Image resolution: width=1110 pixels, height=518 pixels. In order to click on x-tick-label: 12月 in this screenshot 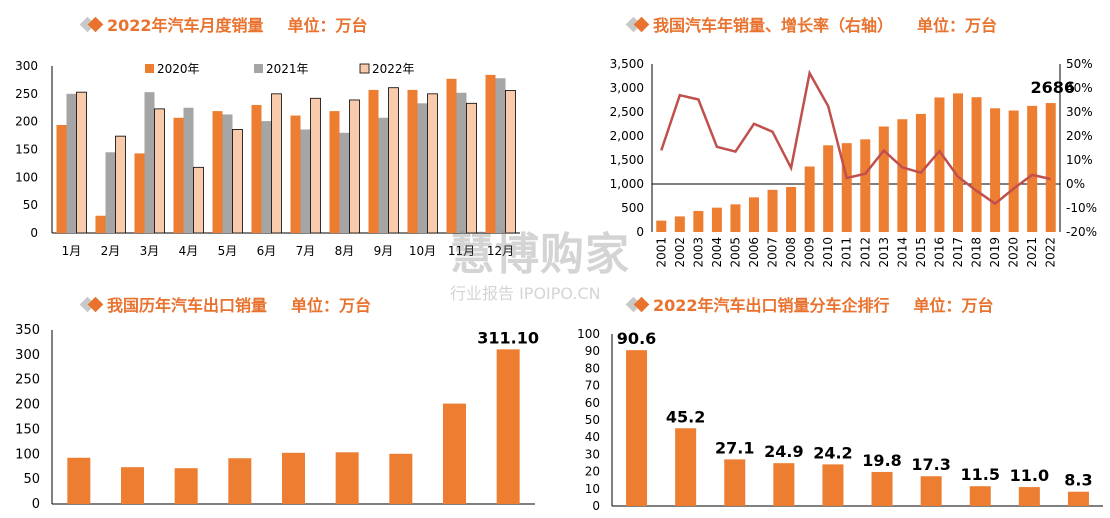, I will do `click(500, 251)`.